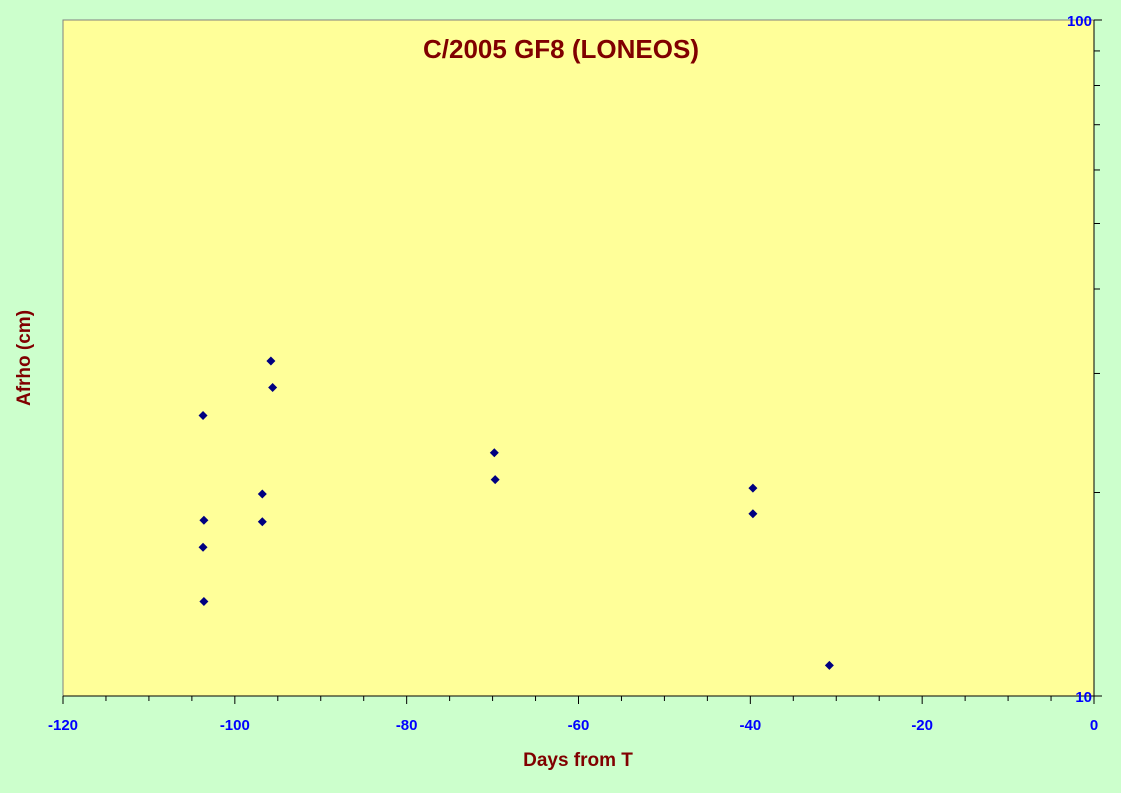 Image resolution: width=1121 pixels, height=793 pixels. Describe the element at coordinates (407, 725) in the screenshot. I see `x-tick-label: -80` at that location.